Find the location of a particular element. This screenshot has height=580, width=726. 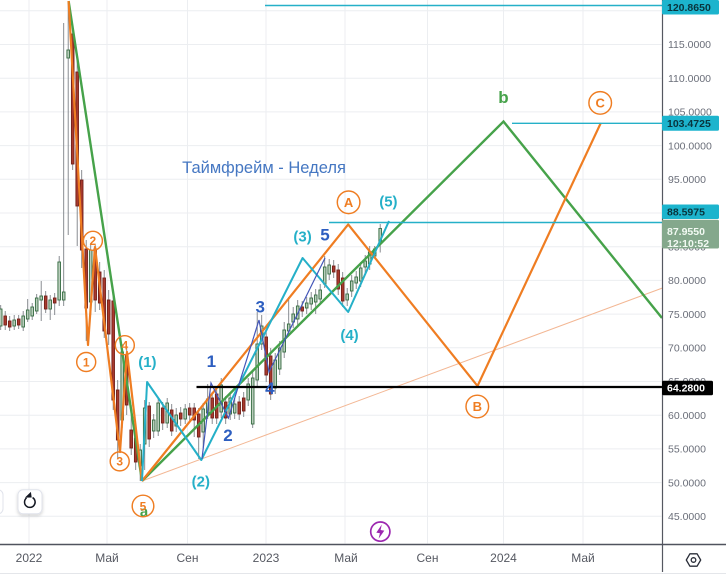

svg-text: (5) is located at coordinates (388, 202).